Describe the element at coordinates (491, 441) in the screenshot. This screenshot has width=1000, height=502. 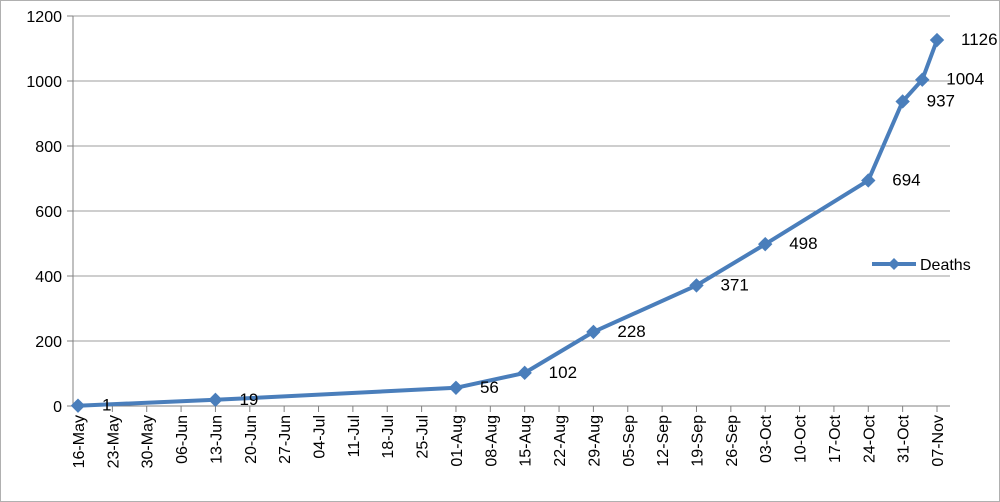
I see `x-tick-label: 08-Aug` at that location.